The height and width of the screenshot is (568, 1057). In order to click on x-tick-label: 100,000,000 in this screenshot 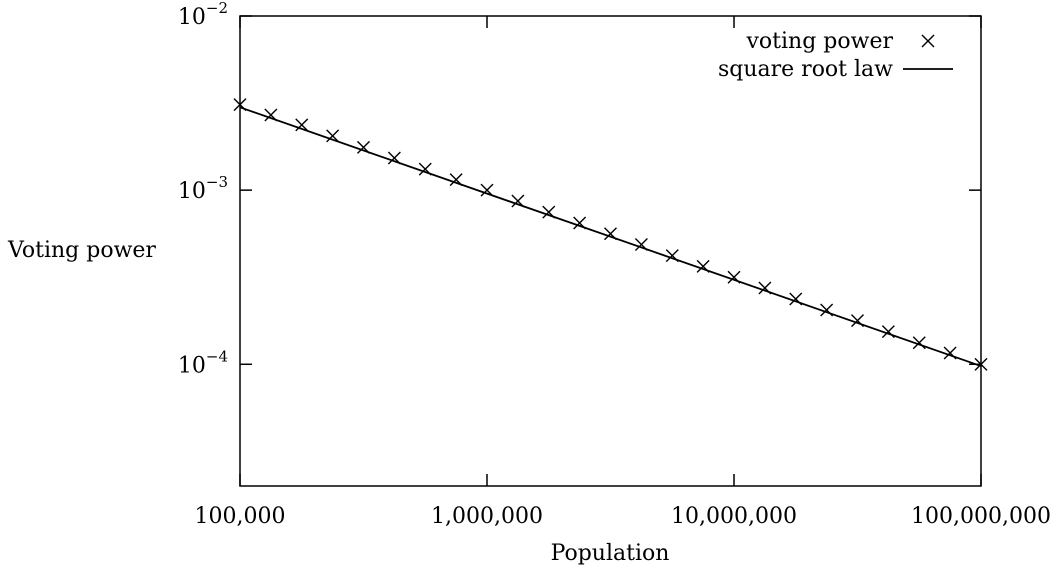, I will do `click(981, 516)`.